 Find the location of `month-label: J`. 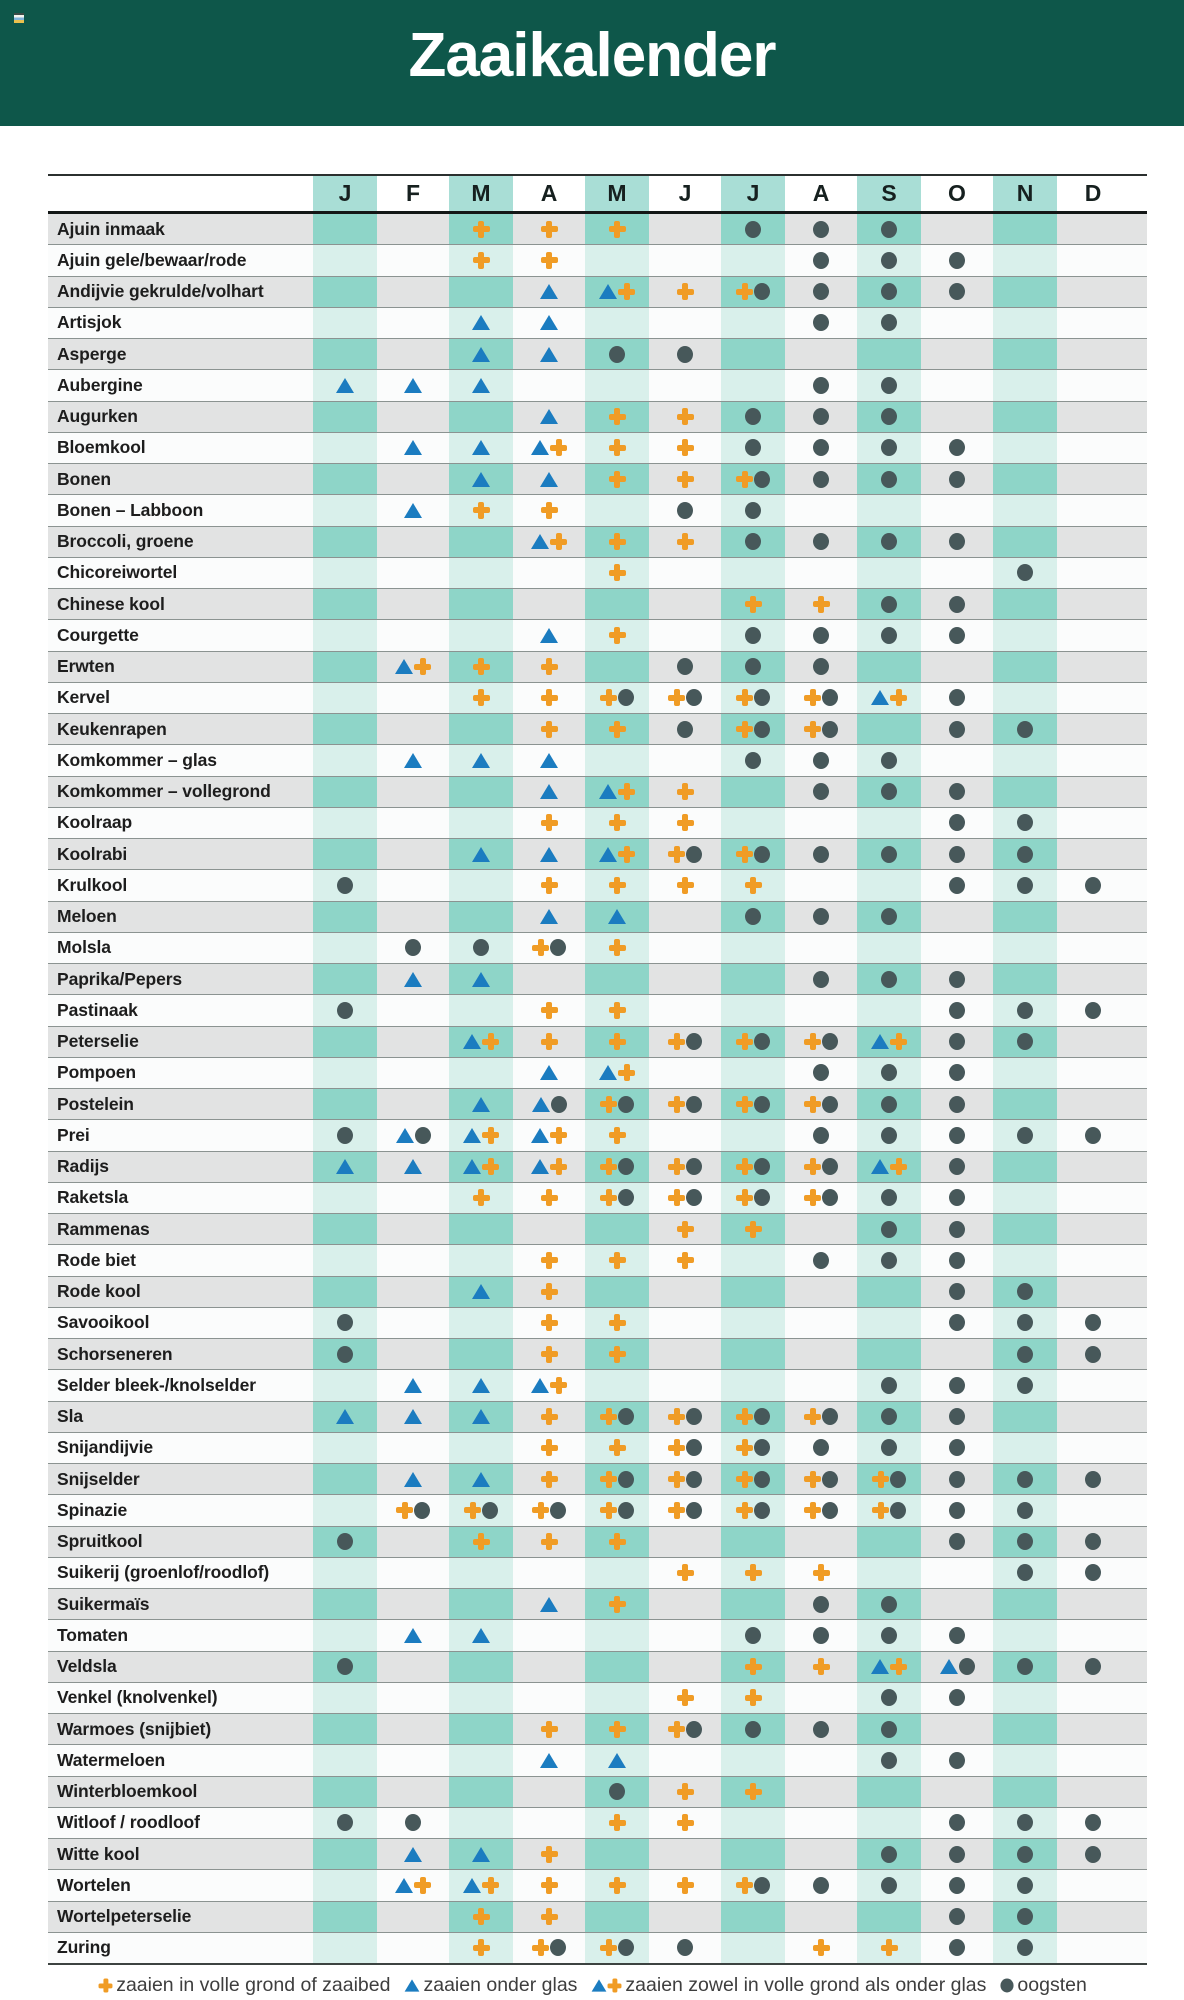

month-label: J is located at coordinates (753, 193).